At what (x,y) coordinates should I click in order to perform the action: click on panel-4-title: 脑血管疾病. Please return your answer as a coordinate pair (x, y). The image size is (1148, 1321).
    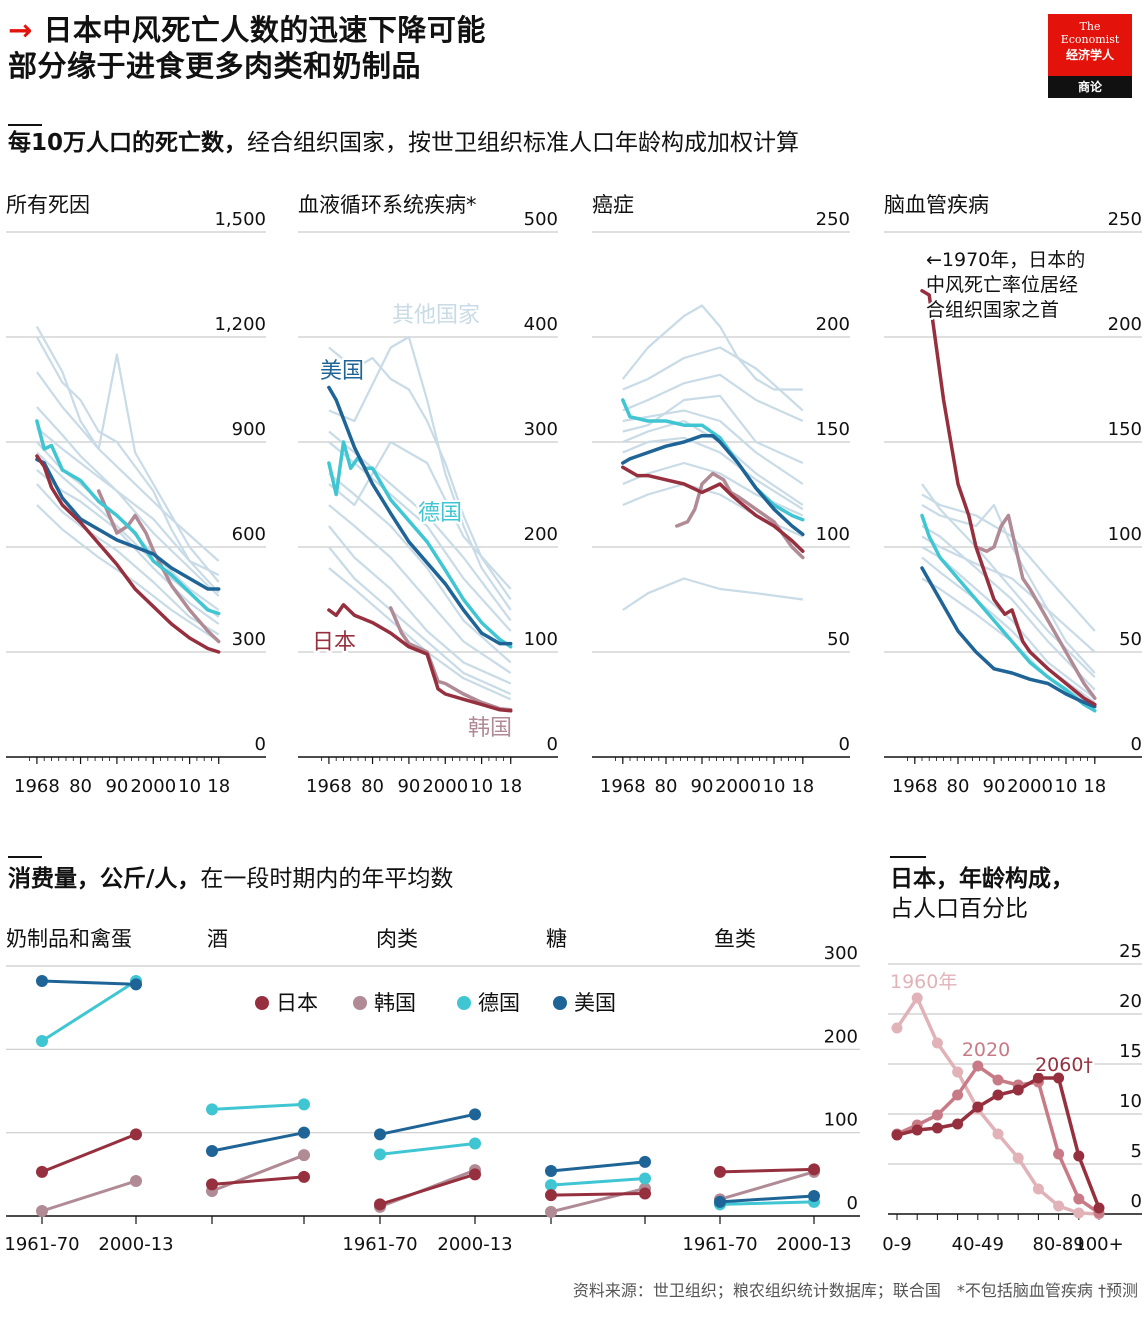
    Looking at the image, I should click on (936, 205).